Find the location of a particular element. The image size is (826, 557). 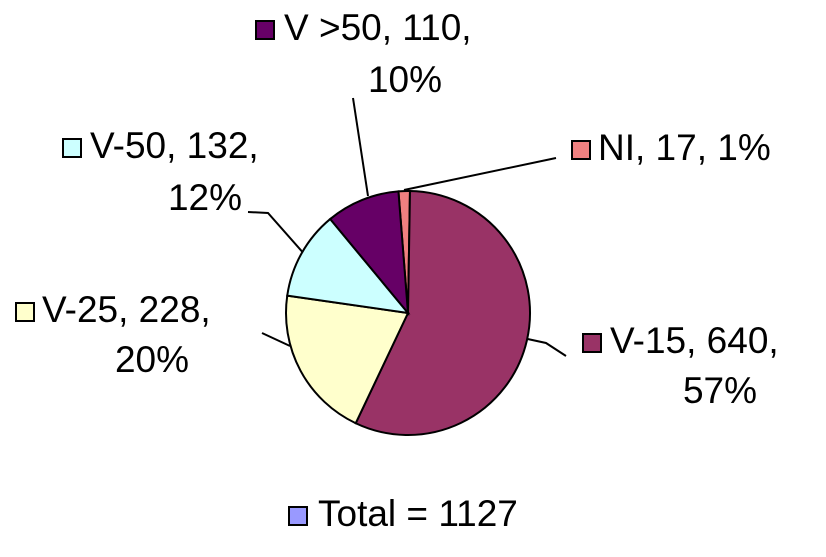

data-label: V-50, 132, is located at coordinates (174, 145).